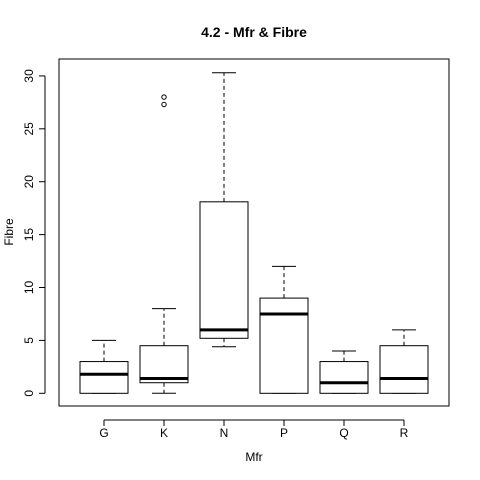 Image resolution: width=480 pixels, height=480 pixels. What do you see at coordinates (29, 288) in the screenshot?
I see `y-tick-label: 10` at bounding box center [29, 288].